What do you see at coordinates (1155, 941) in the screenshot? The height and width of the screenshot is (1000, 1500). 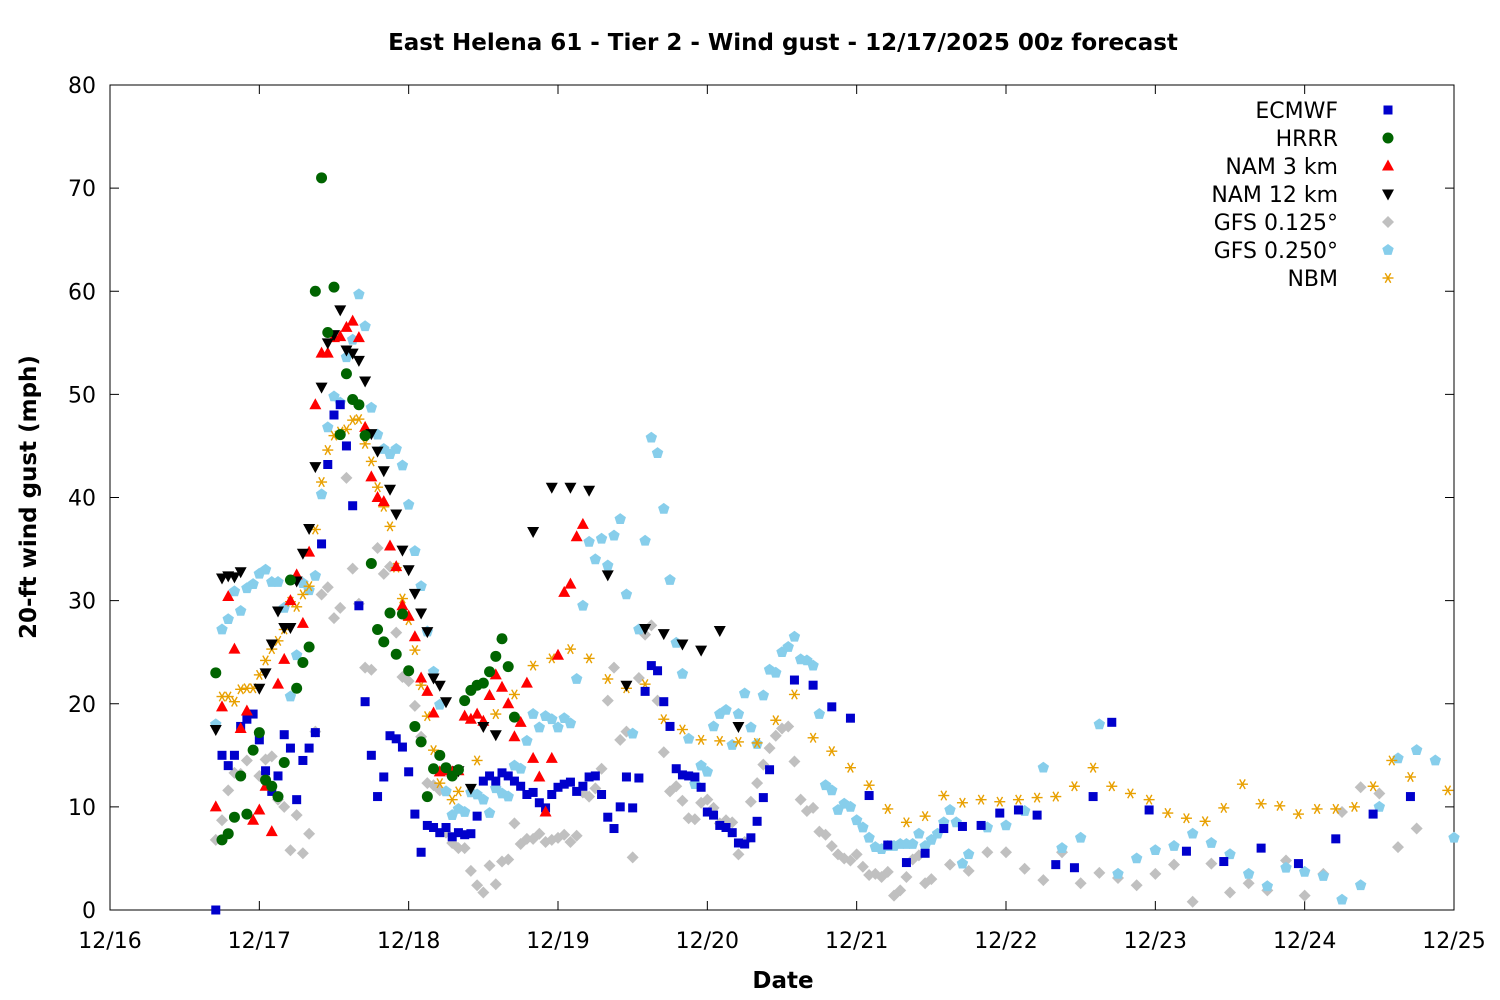 I see `x-tick-label: 12/23` at bounding box center [1155, 941].